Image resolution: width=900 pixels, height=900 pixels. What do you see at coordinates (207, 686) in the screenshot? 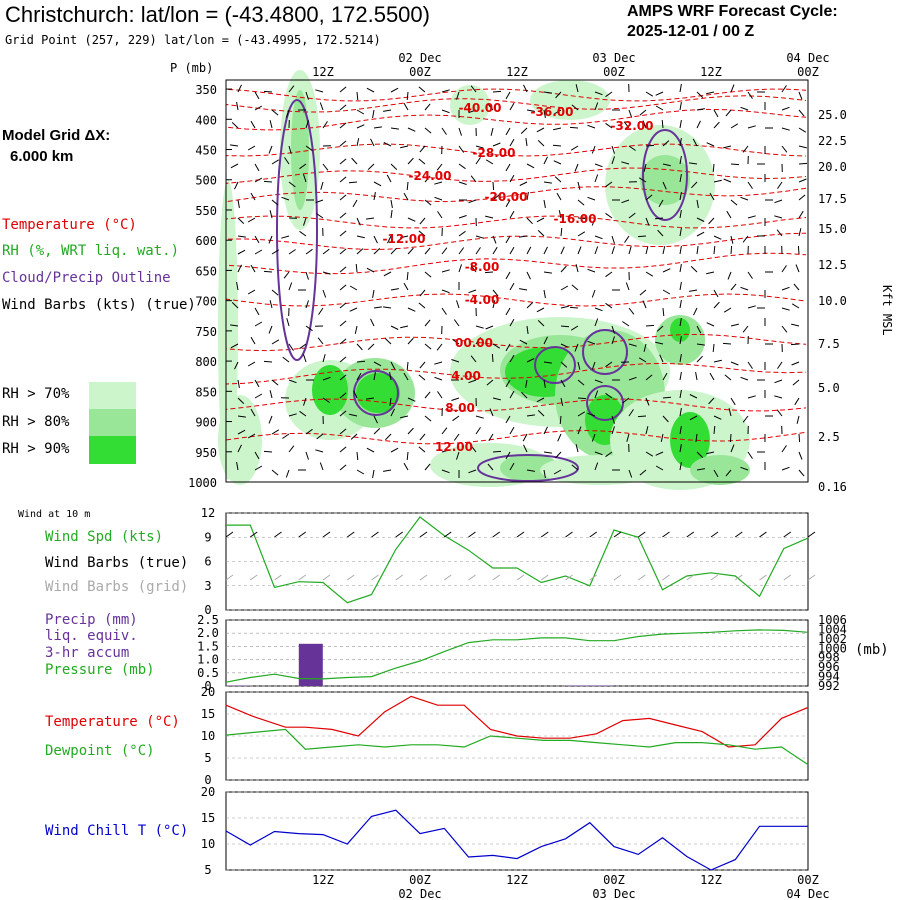
I see `precip-tick-label: 0` at bounding box center [207, 686].